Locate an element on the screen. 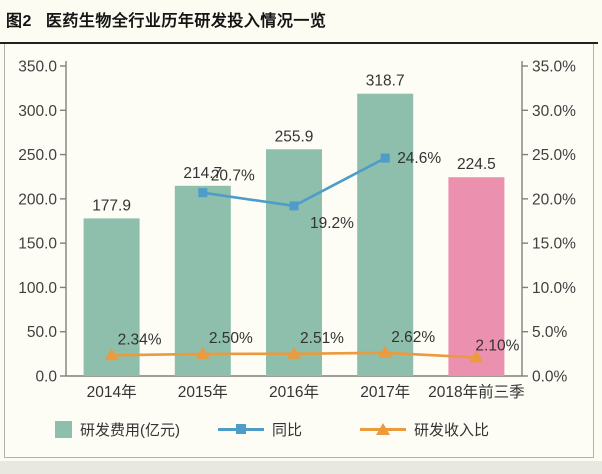 The height and width of the screenshot is (474, 602). right-axis-tick-label: 30.0% is located at coordinates (554, 111).